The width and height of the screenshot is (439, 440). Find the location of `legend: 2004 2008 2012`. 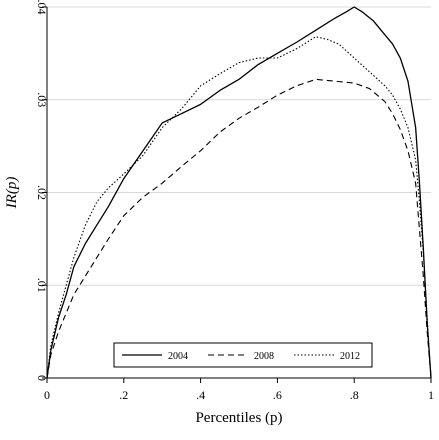

legend: 2004 2008 2012 is located at coordinates (243, 355).